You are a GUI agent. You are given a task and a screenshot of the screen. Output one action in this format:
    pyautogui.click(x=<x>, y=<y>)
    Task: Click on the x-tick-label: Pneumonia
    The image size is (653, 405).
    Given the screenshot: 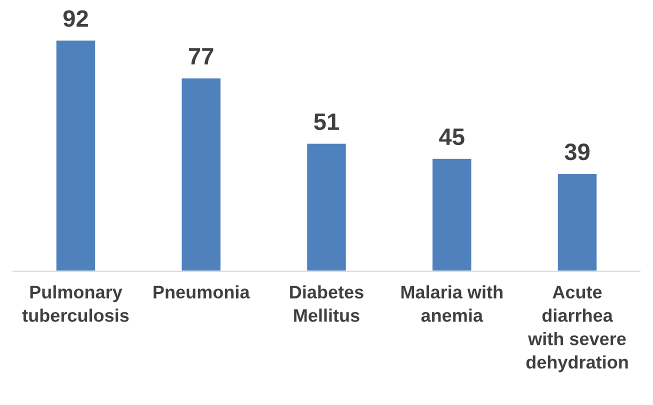 What is the action you would take?
    pyautogui.click(x=202, y=291)
    